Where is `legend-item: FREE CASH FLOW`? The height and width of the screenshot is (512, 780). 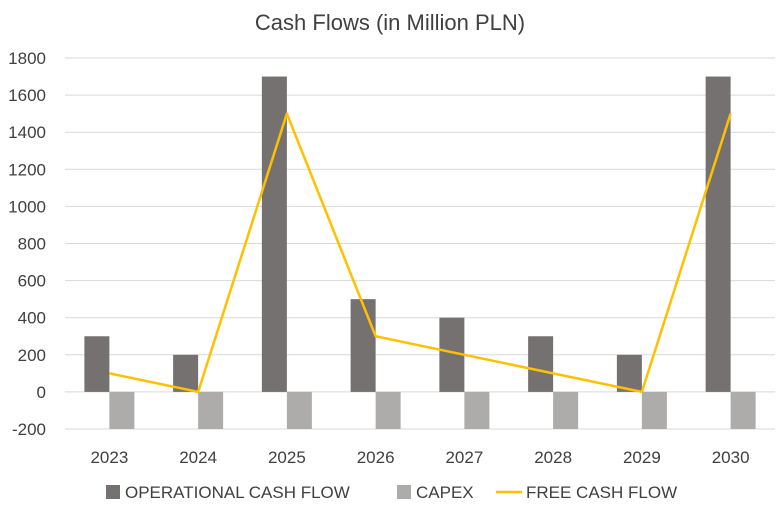 legend-item: FREE CASH FLOW is located at coordinates (586, 492).